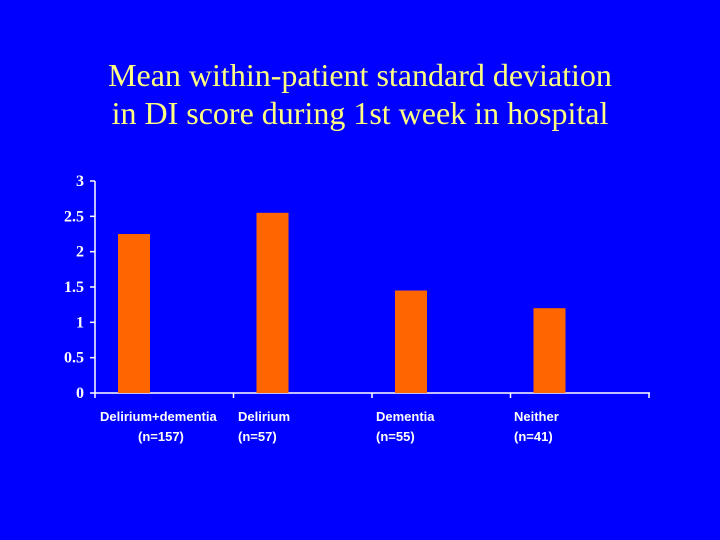 The height and width of the screenshot is (540, 720). I want to click on y-tick-label: 2, so click(80, 252).